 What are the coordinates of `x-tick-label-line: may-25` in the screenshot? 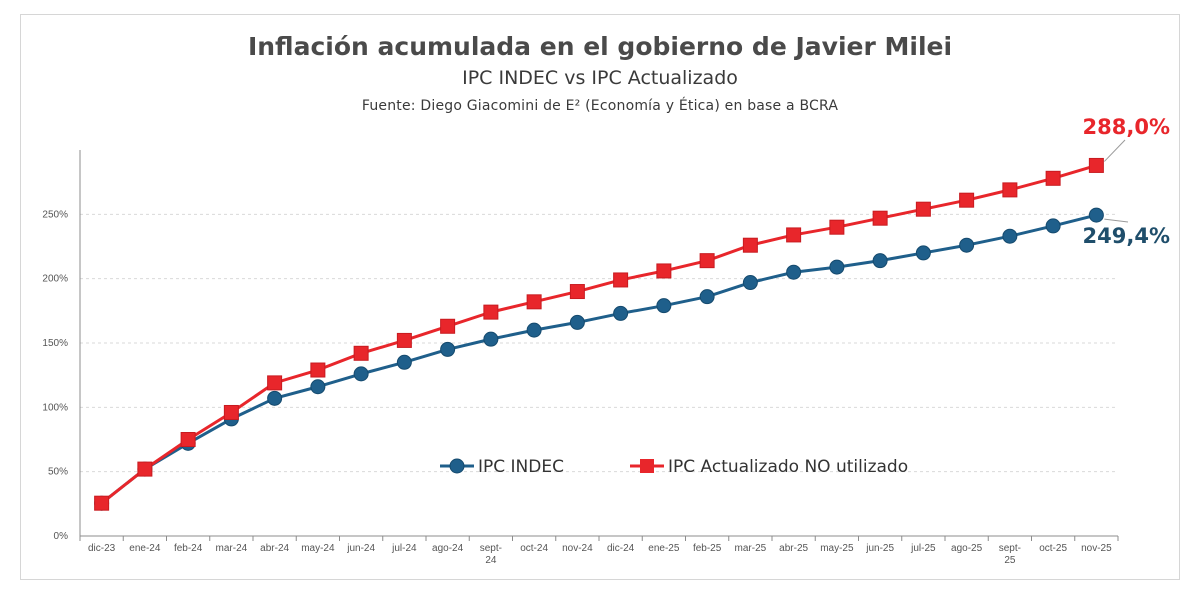 It's located at (837, 548).